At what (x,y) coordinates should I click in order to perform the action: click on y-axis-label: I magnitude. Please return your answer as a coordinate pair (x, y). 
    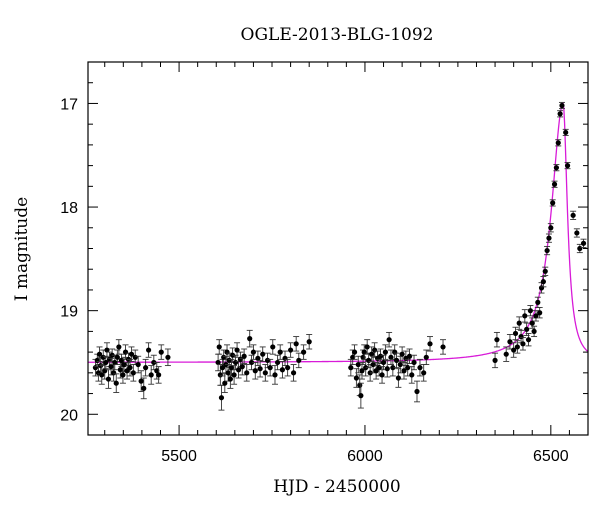
    Looking at the image, I should click on (22, 249).